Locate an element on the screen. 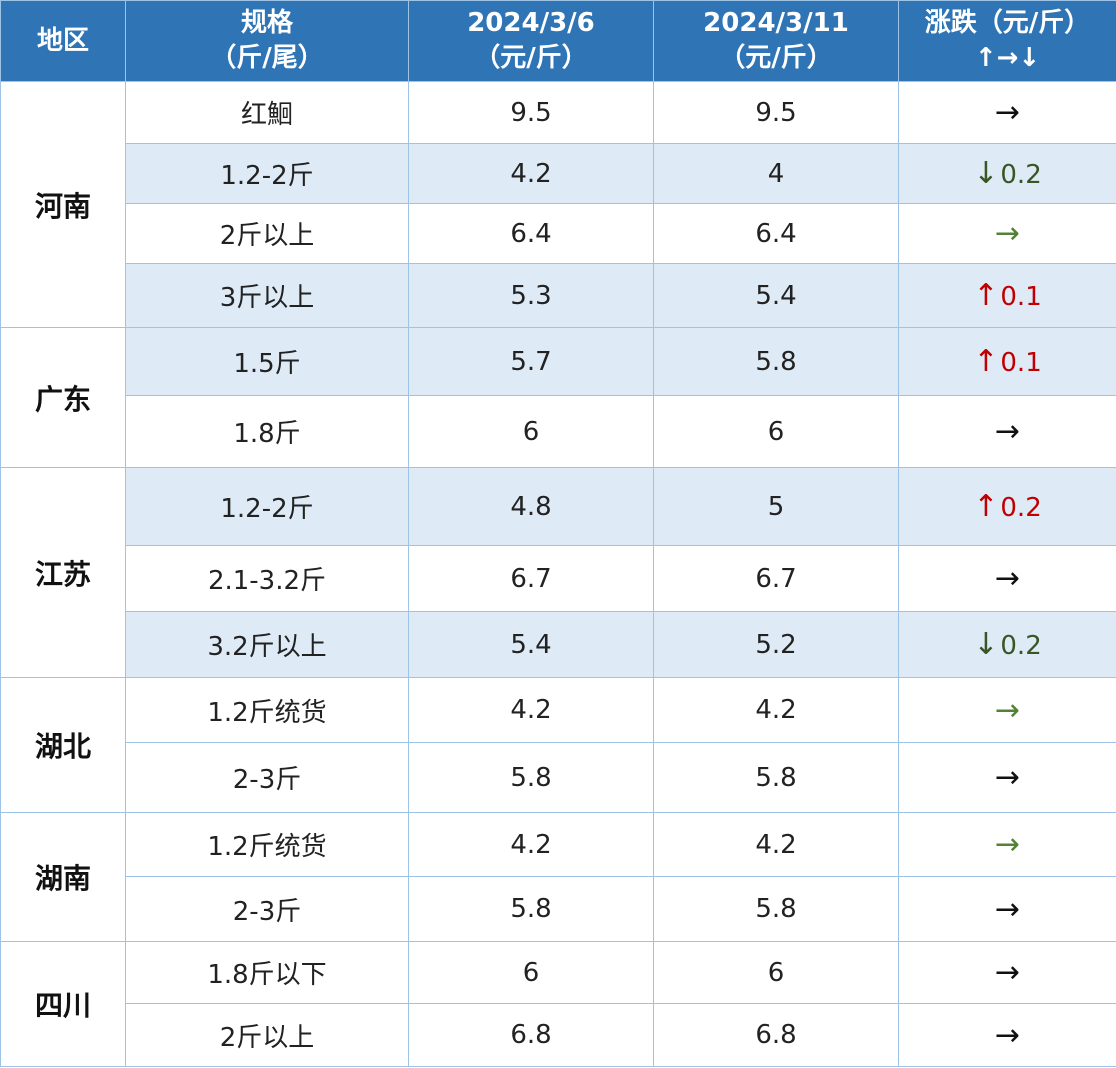 This screenshot has height=1068, width=1116. price-date2-cell: 4 is located at coordinates (776, 173).